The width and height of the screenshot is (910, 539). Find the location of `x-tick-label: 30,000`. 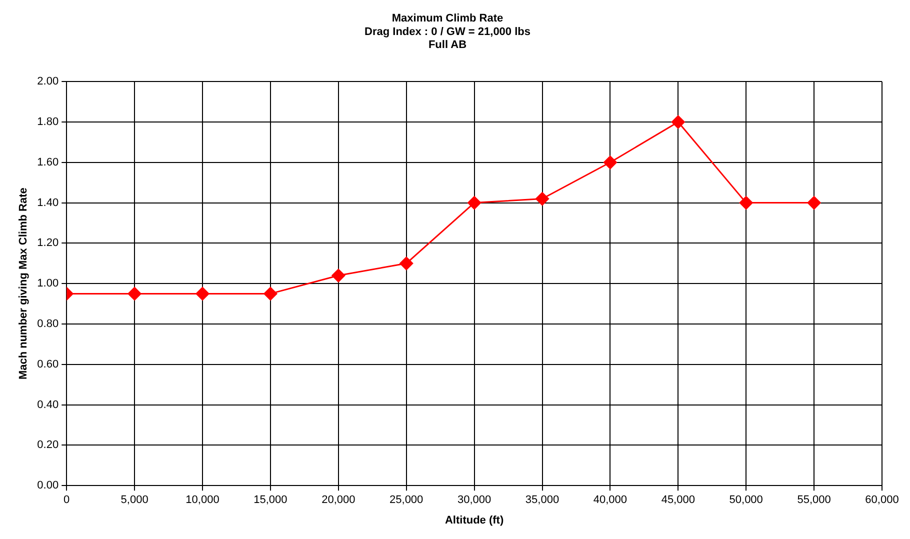

x-tick-label: 30,000 is located at coordinates (474, 500).